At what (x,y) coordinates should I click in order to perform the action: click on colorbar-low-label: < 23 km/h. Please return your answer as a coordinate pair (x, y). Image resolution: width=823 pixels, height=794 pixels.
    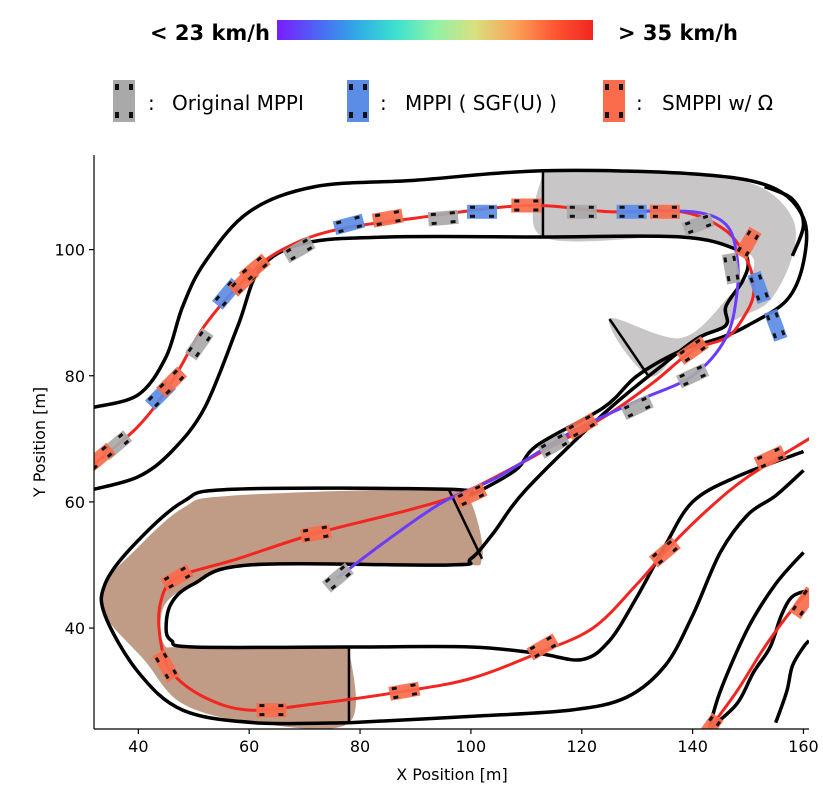
    Looking at the image, I should click on (210, 33).